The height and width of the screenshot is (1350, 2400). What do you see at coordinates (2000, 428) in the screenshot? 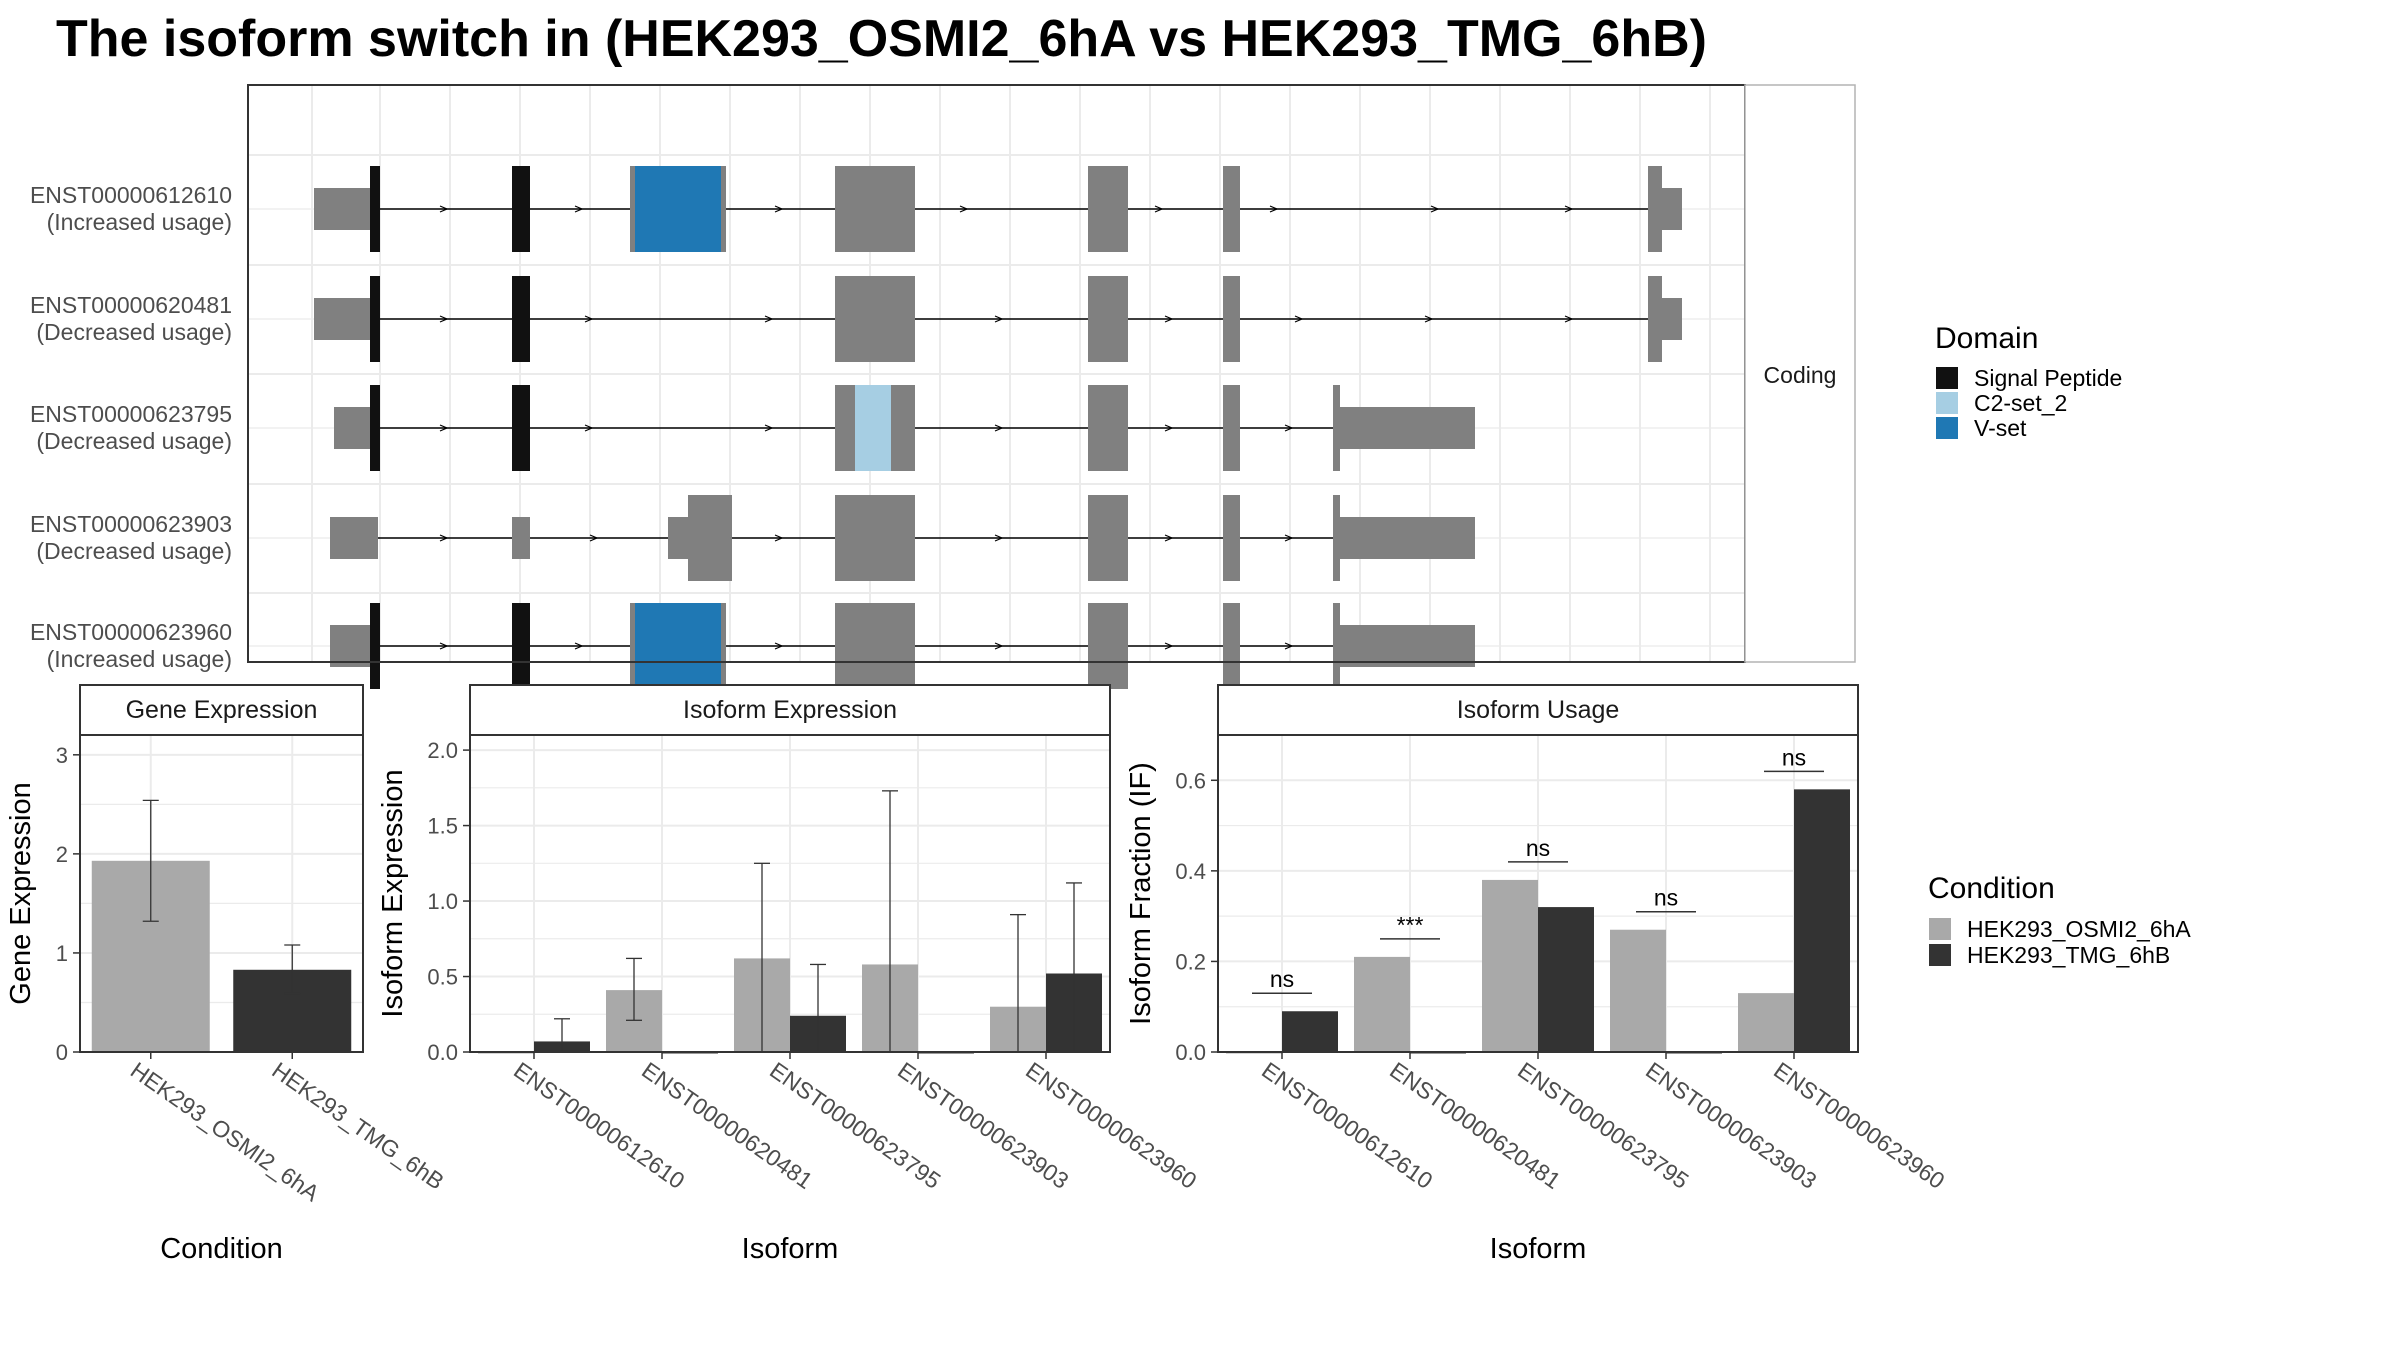
I see `domain-legend-label: V-set` at bounding box center [2000, 428].